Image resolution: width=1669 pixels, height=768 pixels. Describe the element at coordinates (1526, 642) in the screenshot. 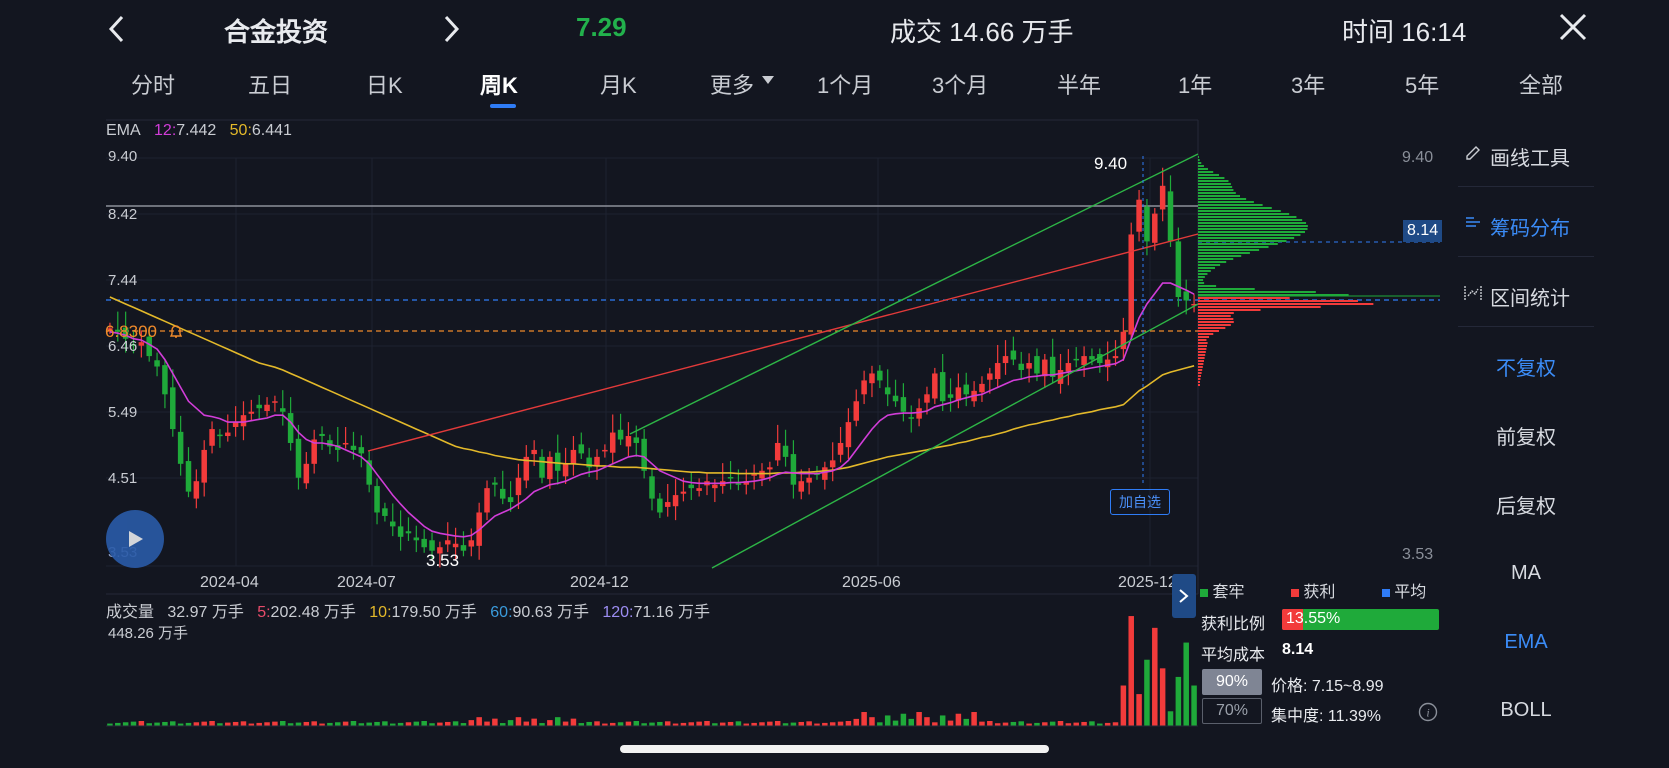

I see `indicator-ema: EMA` at that location.